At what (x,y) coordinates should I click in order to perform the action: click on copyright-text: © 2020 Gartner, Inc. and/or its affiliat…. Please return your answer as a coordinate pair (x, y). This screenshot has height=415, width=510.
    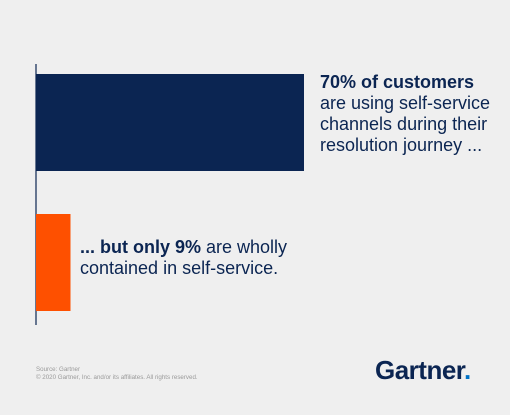
    Looking at the image, I should click on (117, 377).